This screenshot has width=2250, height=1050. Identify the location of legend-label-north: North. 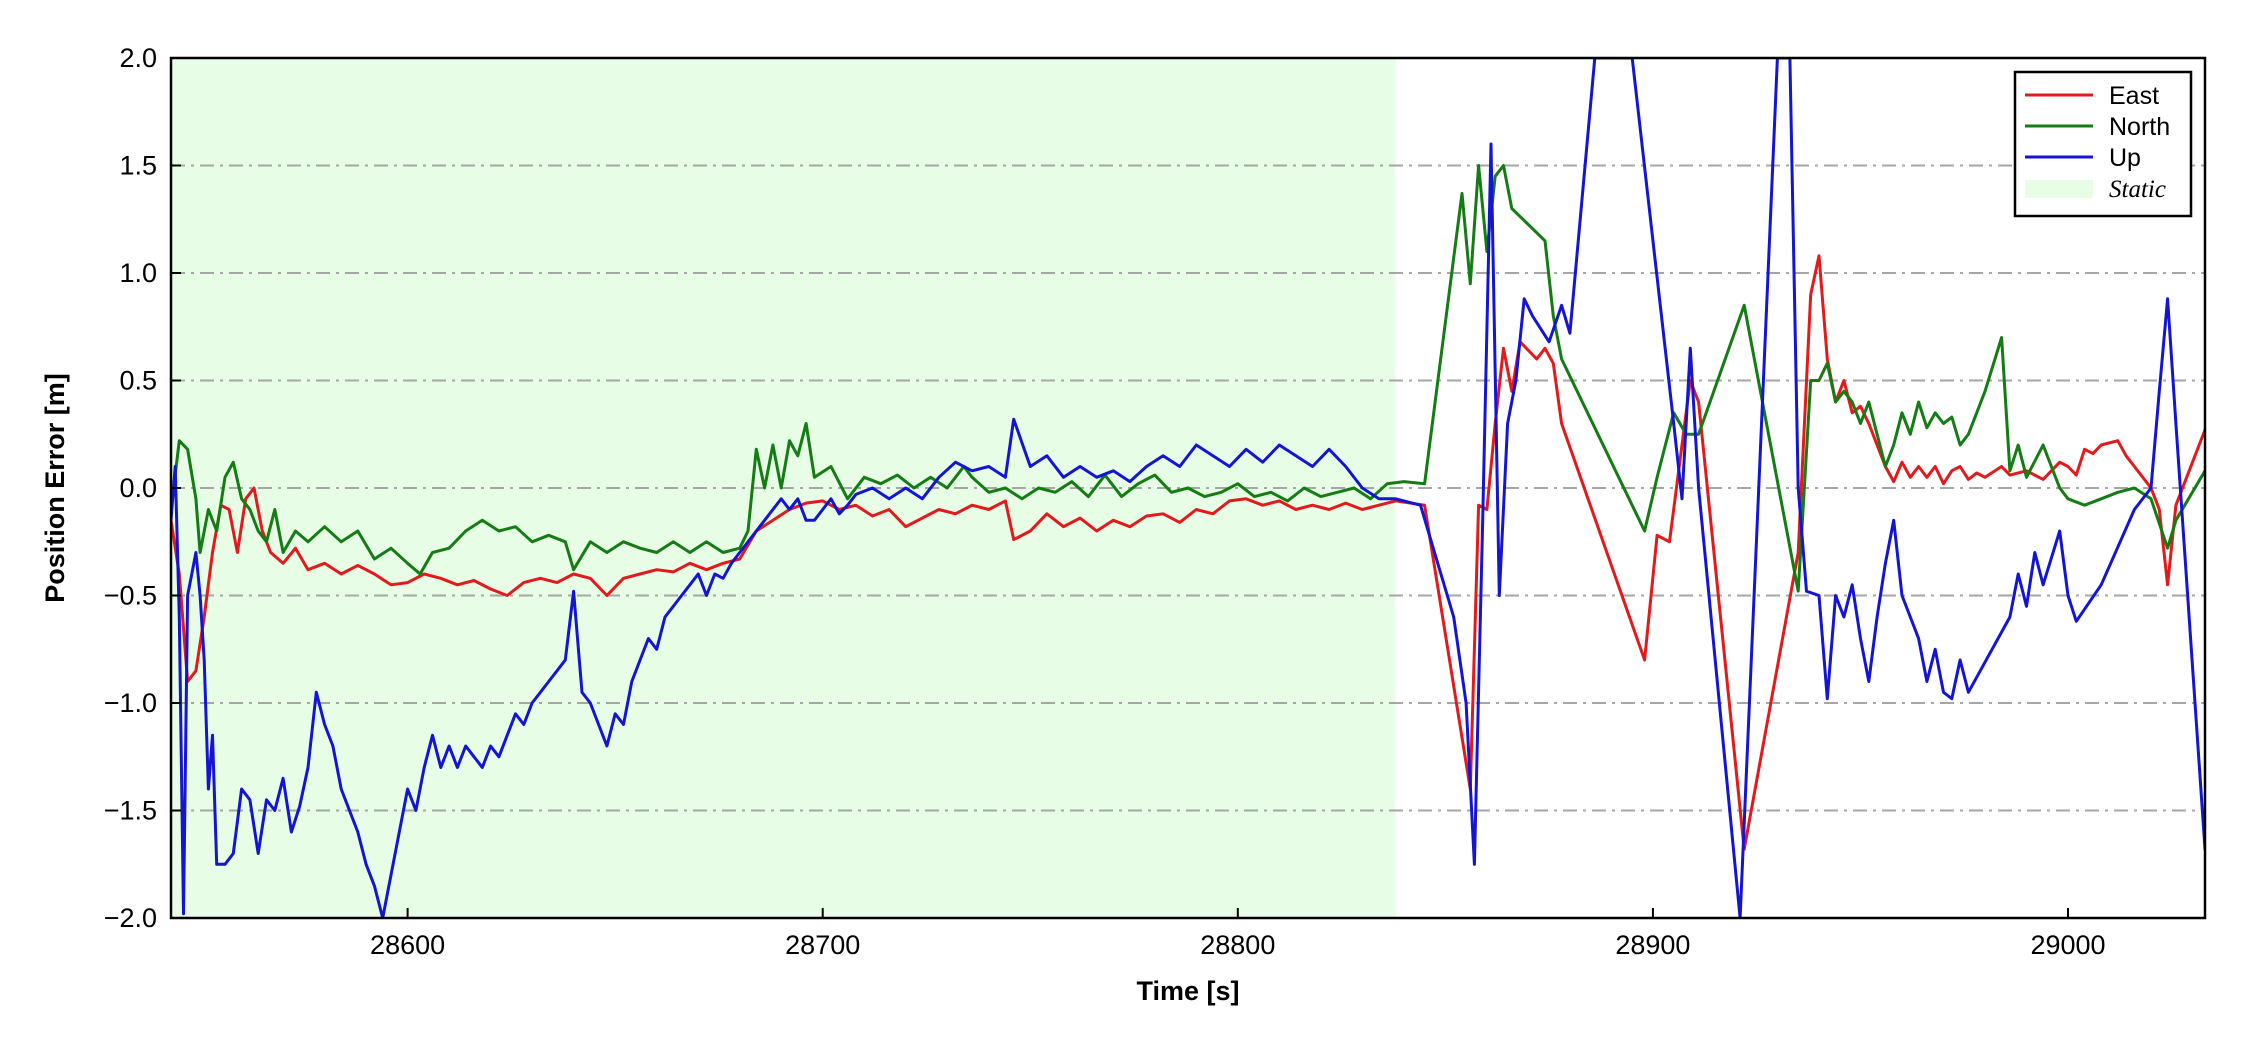
(2139, 127).